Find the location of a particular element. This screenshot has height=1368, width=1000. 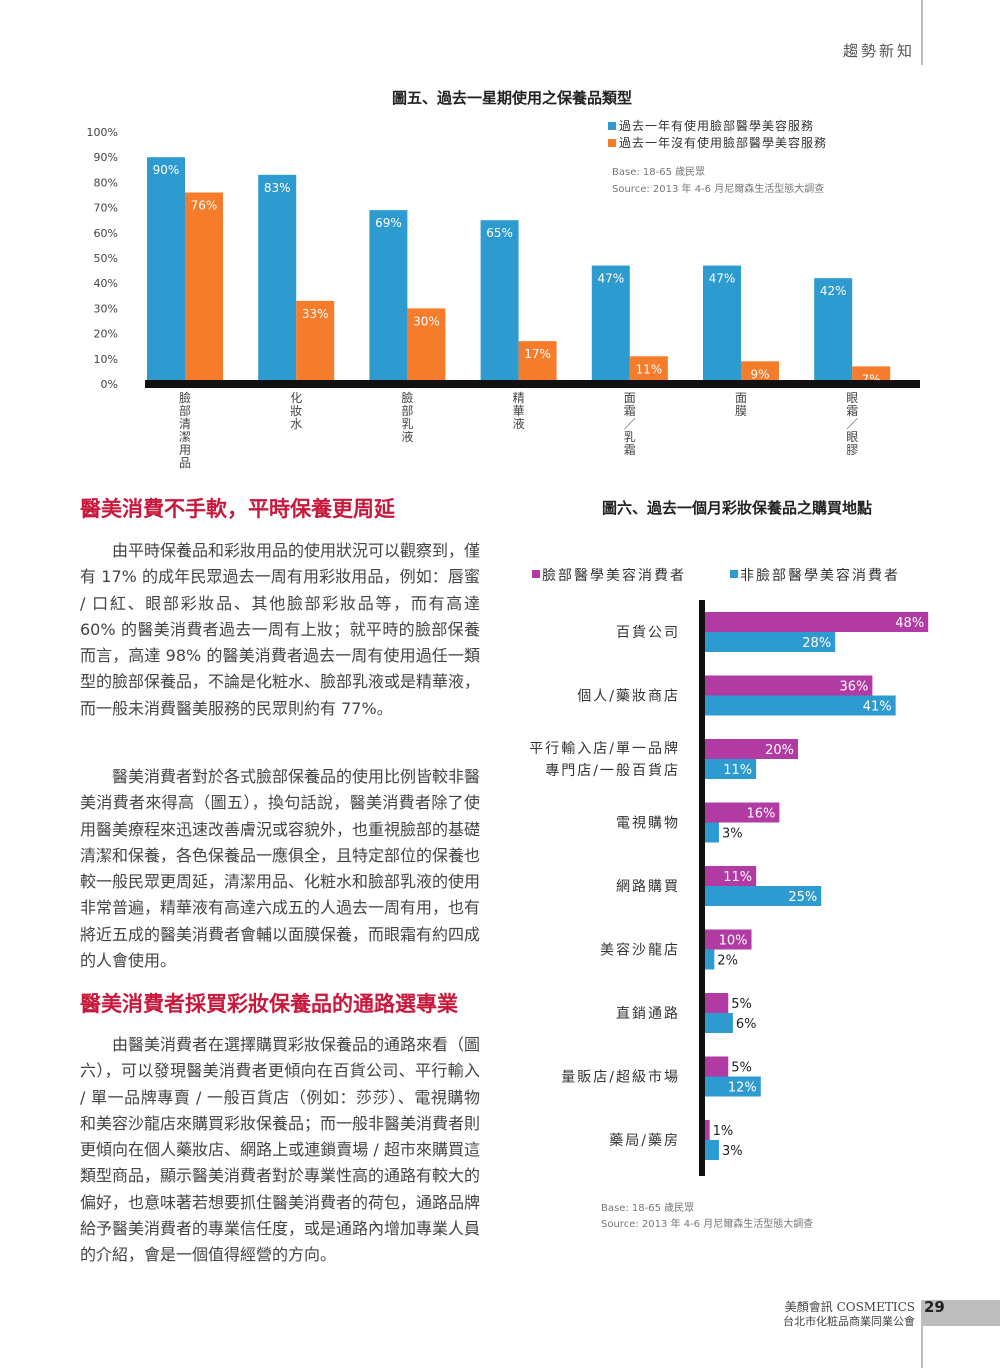

bar-value-label: 3% is located at coordinates (732, 1151).